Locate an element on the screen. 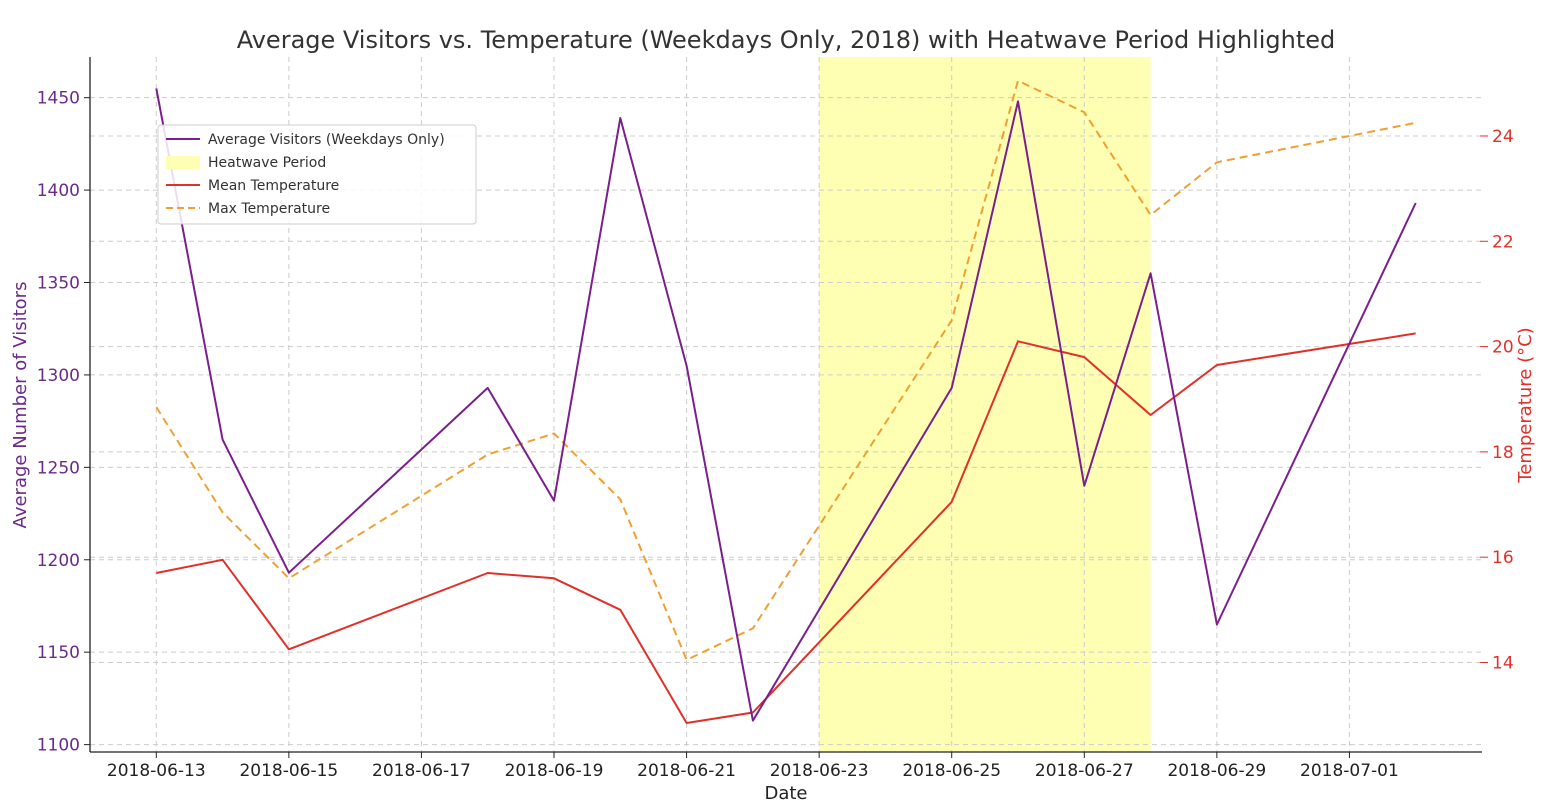 The width and height of the screenshot is (1562, 807). y-tick-label-right: 20 is located at coordinates (1503, 348).